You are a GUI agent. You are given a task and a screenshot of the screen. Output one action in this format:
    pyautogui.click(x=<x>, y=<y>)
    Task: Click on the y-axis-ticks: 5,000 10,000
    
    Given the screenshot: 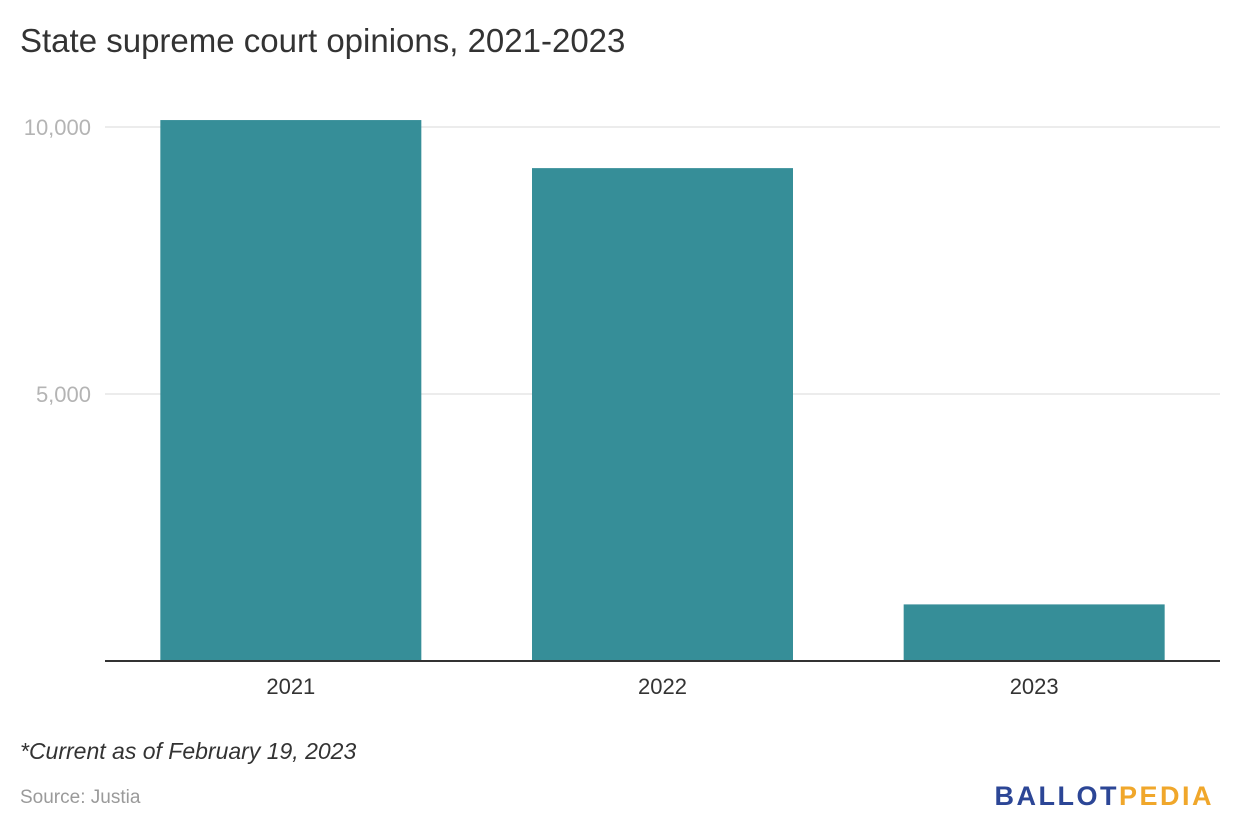 What is the action you would take?
    pyautogui.click(x=57, y=261)
    